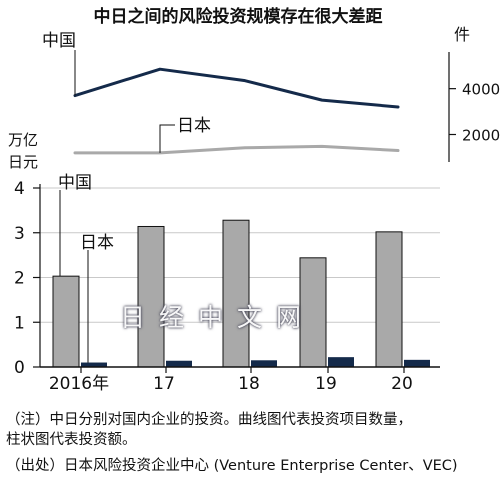 The height and width of the screenshot is (494, 500). I want to click on note-line-2: 柱状图代表投资额。, so click(71, 440).